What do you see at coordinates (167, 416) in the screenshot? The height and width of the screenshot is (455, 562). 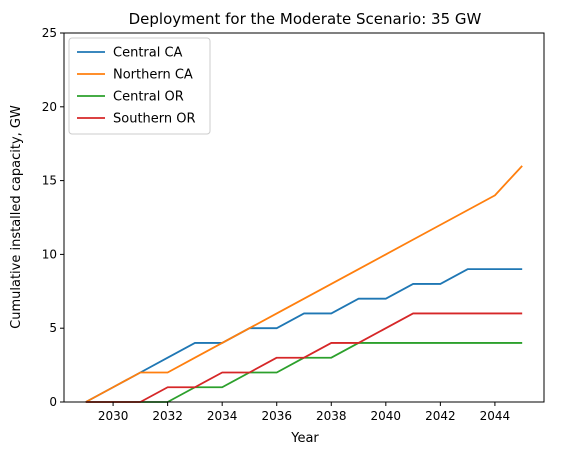 I see `x-tick-label: 2032` at bounding box center [167, 416].